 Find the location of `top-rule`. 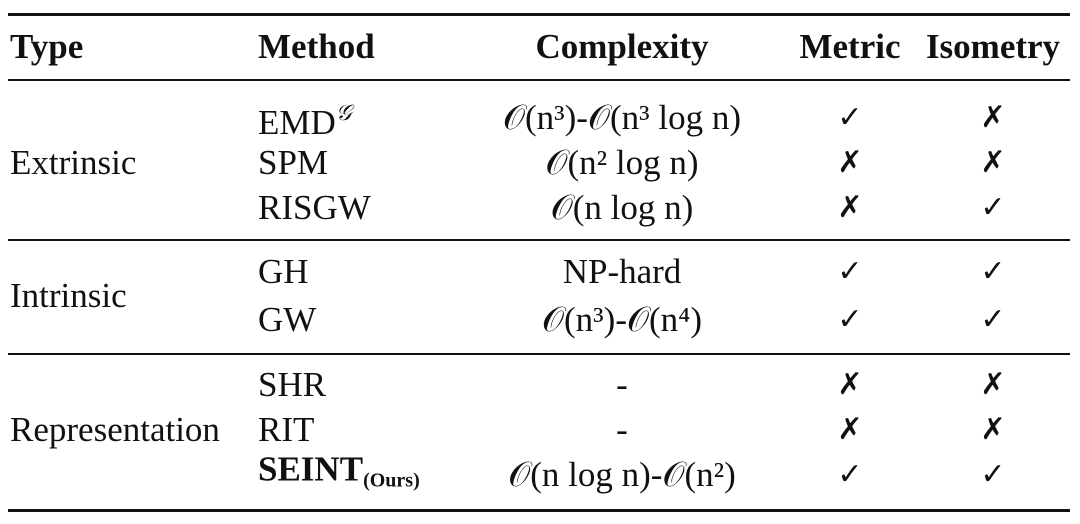

top-rule is located at coordinates (539, 14).